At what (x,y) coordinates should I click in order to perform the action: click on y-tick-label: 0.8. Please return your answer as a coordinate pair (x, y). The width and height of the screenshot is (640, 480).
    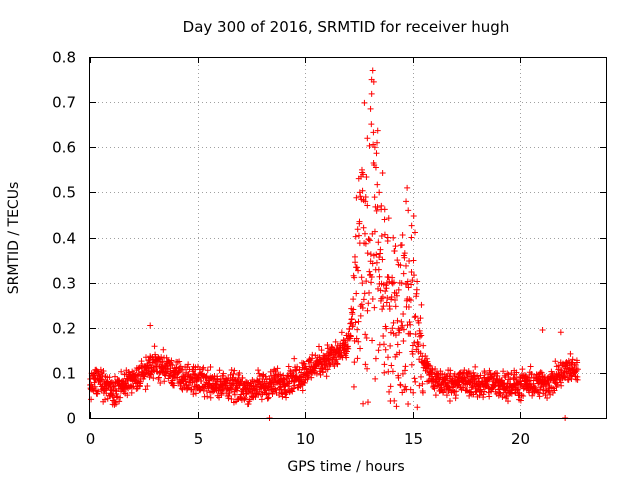
    Looking at the image, I should click on (64, 58).